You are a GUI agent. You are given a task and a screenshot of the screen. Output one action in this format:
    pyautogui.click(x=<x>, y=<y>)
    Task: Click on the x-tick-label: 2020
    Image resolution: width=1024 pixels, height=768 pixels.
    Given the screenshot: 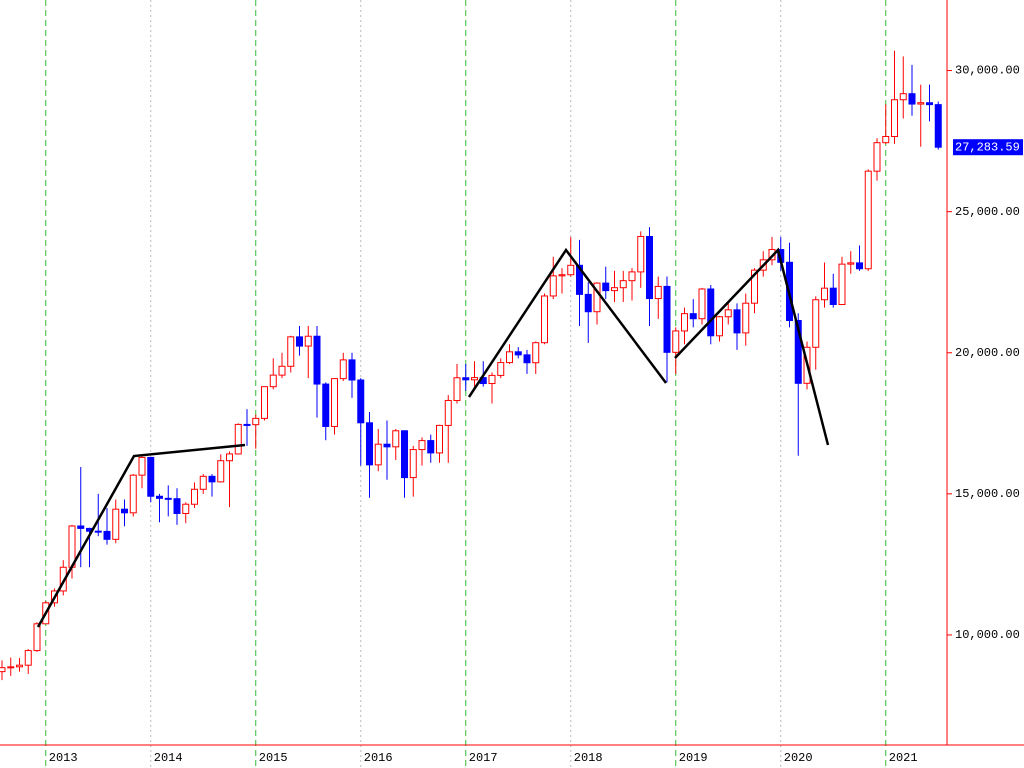 What is the action you would take?
    pyautogui.click(x=798, y=758)
    